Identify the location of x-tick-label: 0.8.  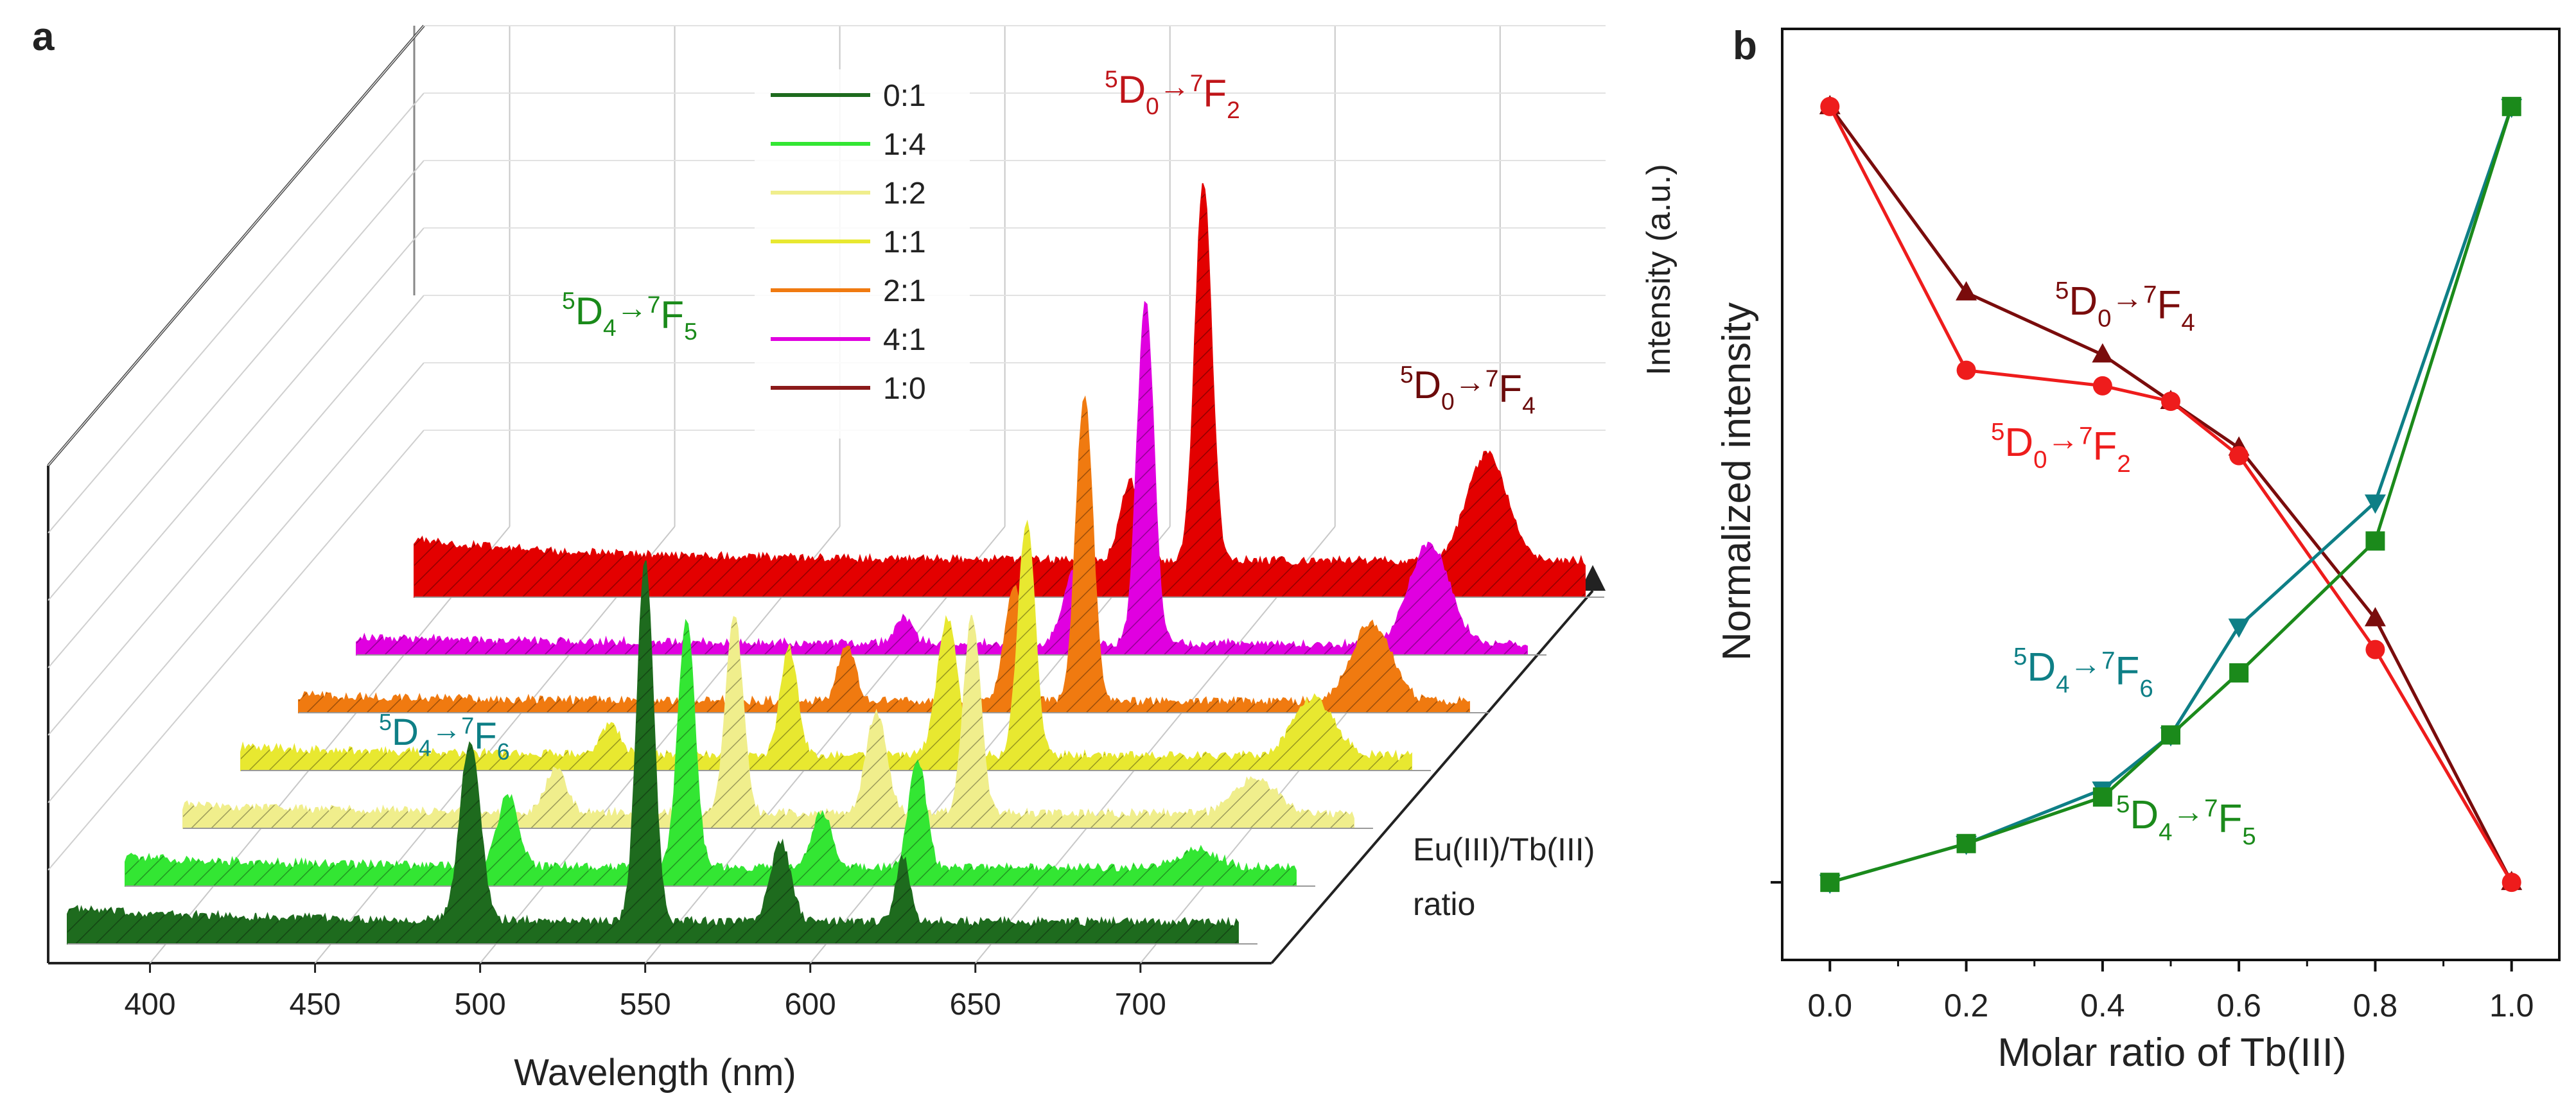
(2375, 1006).